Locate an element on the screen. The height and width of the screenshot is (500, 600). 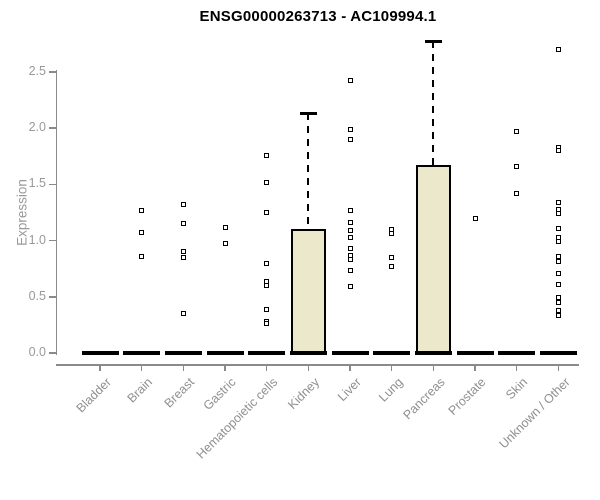
y-tick-label: 0.0 is located at coordinates (37, 352).